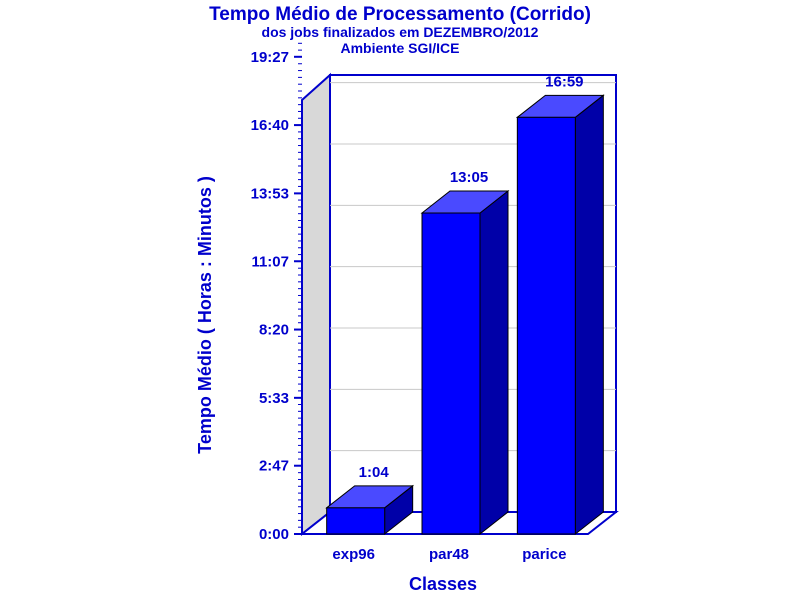  Describe the element at coordinates (270, 261) in the screenshot. I see `y-tick-label: 11:07` at that location.